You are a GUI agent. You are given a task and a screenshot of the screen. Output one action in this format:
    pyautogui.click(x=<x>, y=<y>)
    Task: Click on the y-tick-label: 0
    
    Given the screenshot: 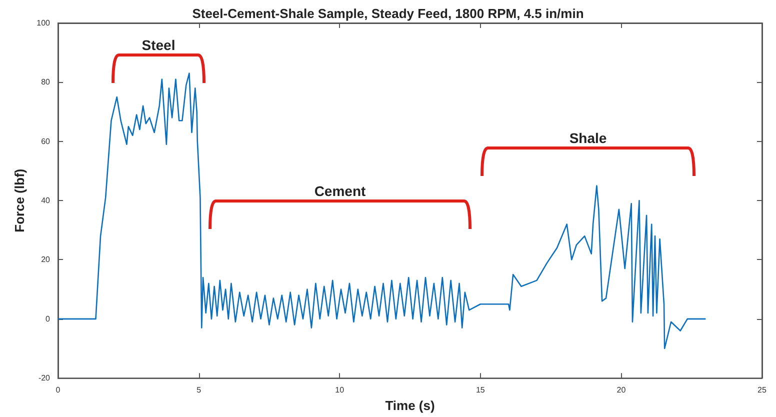 What is the action you would take?
    pyautogui.click(x=48, y=319)
    